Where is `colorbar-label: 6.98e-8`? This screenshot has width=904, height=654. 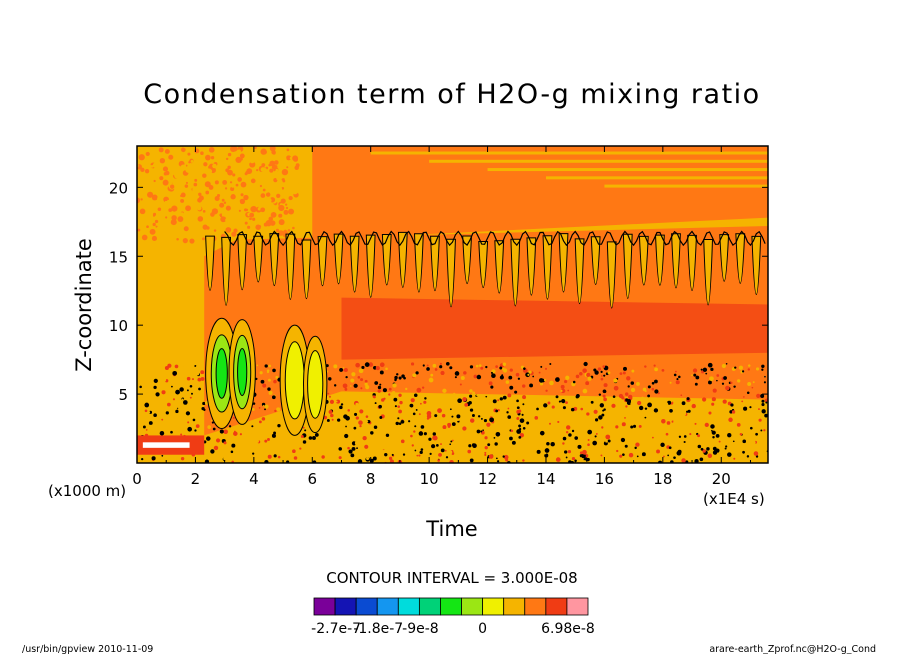 colorbar-label: 6.98e-8 is located at coordinates (568, 629).